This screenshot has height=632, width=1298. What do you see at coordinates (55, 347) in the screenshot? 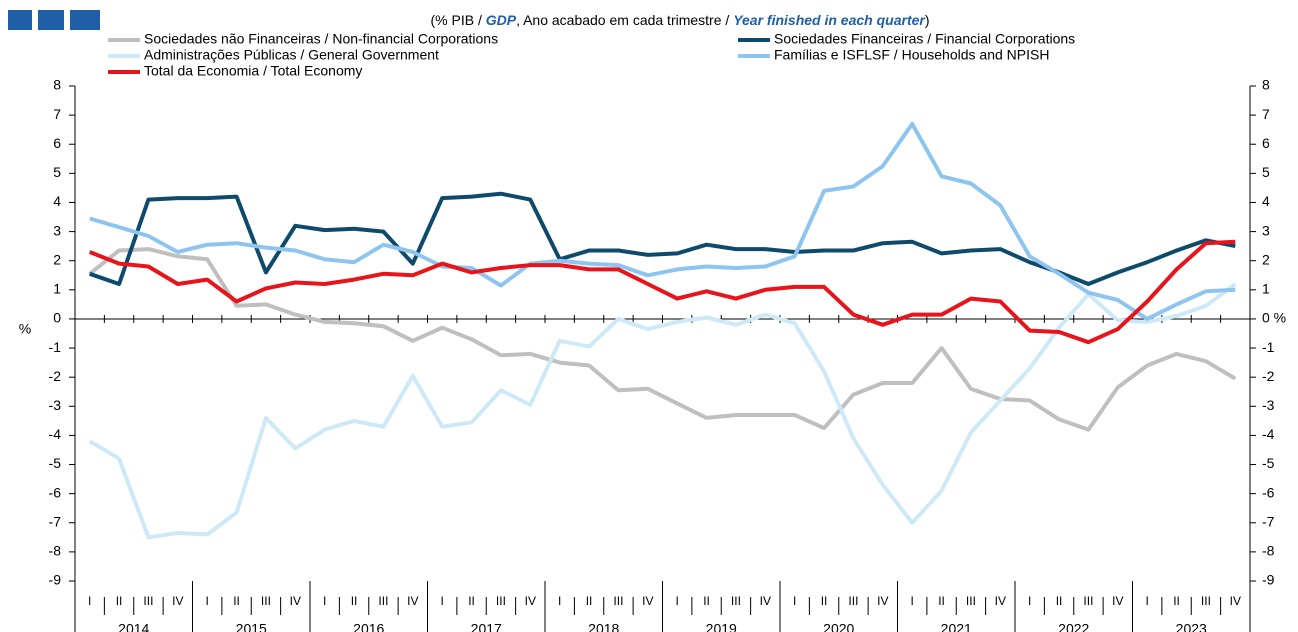
I see `y-tick-label: -1` at bounding box center [55, 347].